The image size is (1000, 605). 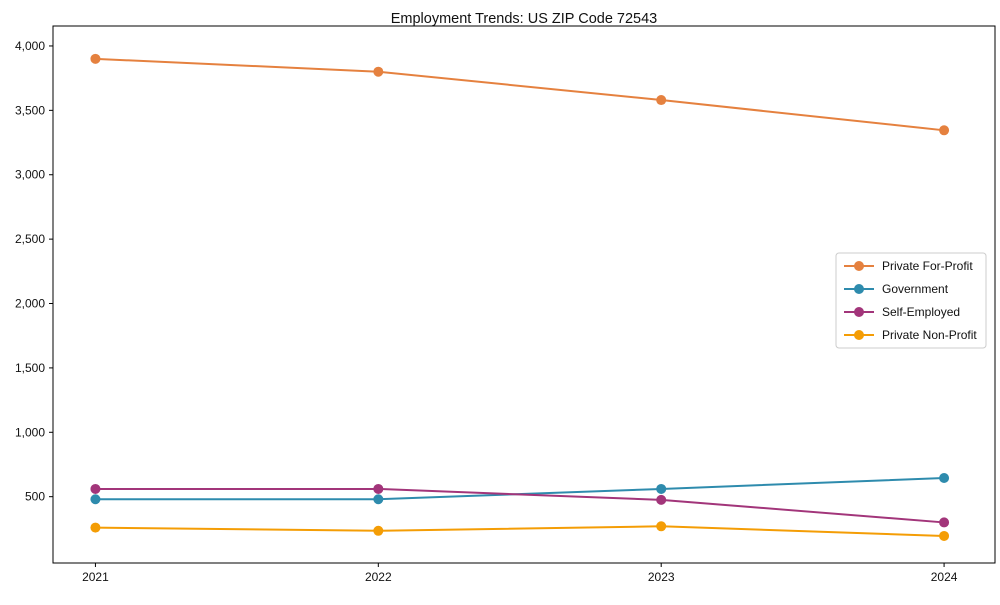 What do you see at coordinates (520, 505) in the screenshot?
I see `series-line-self-employed` at bounding box center [520, 505].